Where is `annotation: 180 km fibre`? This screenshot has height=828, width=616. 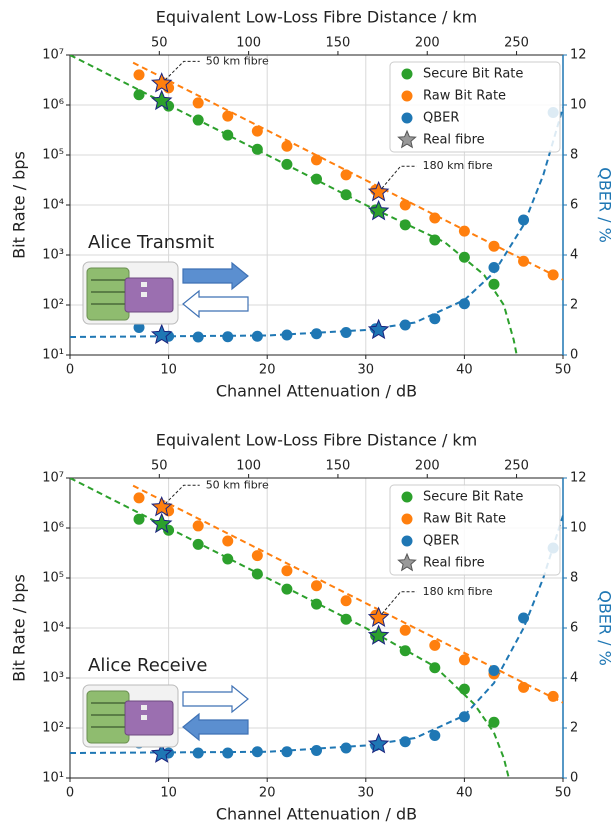
annotation: 180 km fibre is located at coordinates (458, 165).